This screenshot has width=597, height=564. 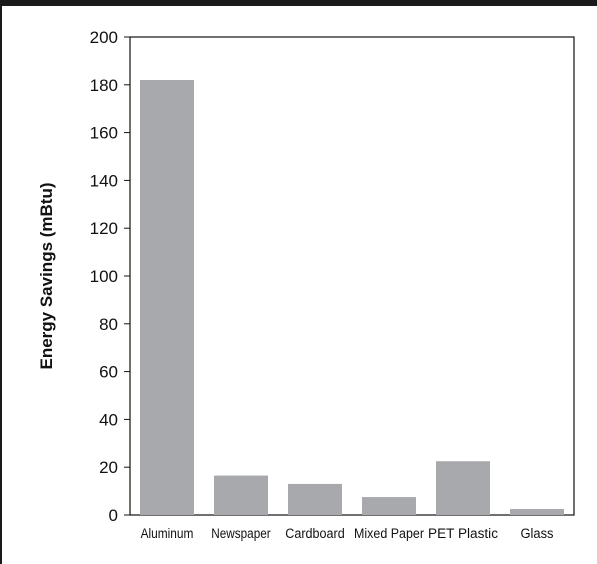 What do you see at coordinates (167, 533) in the screenshot?
I see `x-category-label: Aluminum` at bounding box center [167, 533].